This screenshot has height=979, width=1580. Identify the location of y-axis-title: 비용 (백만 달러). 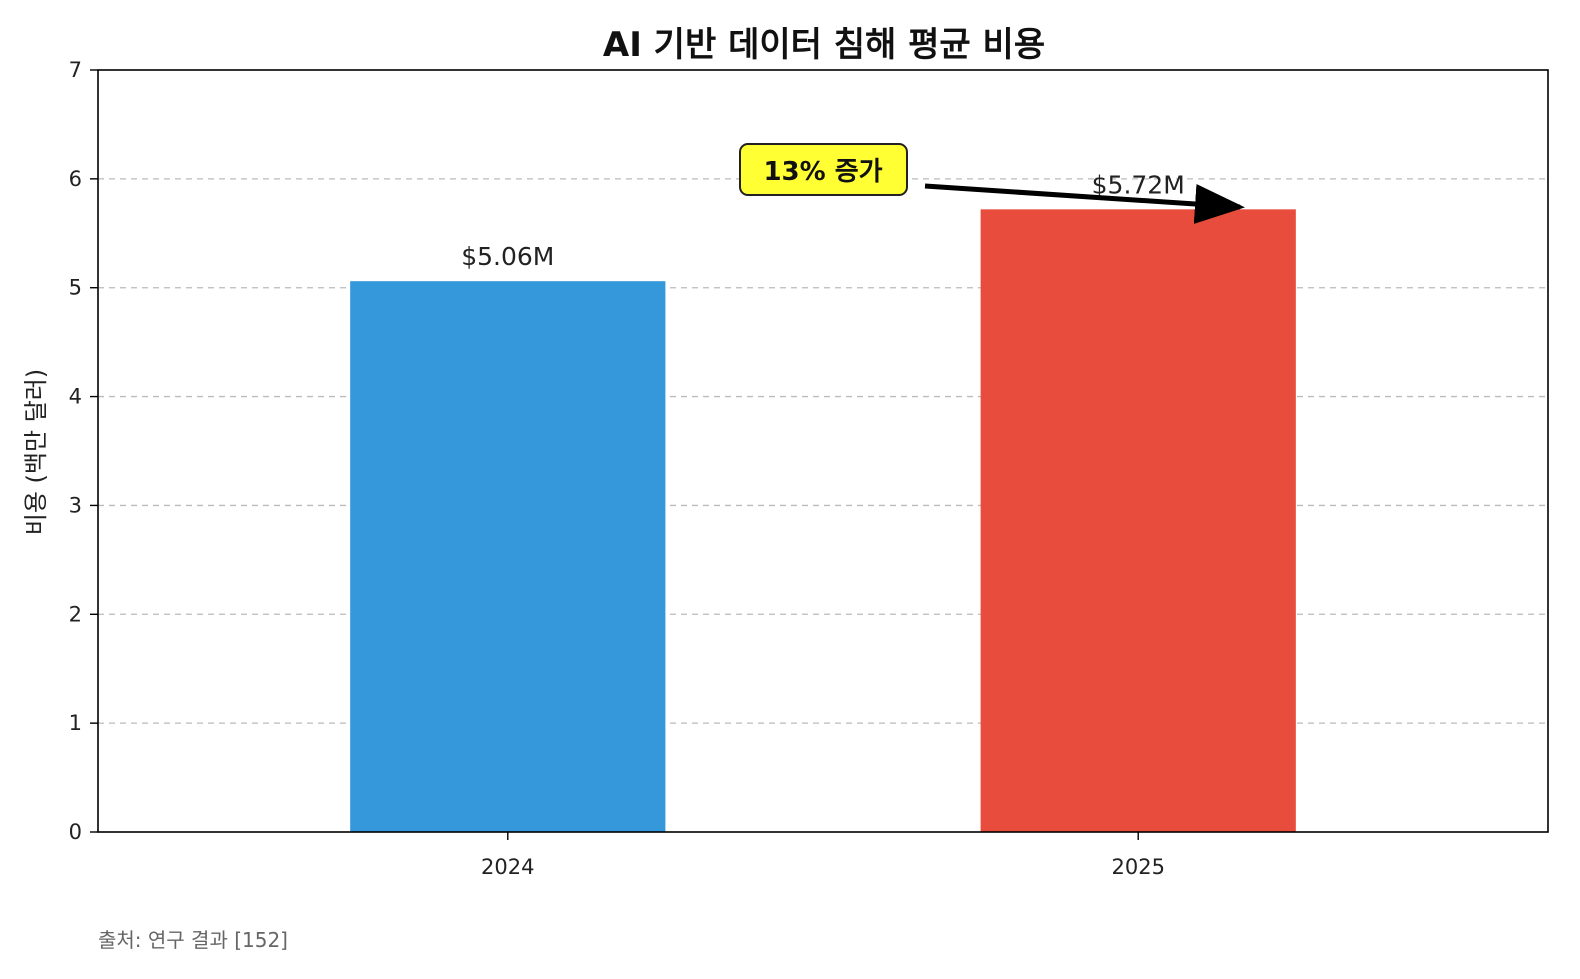
(36, 452).